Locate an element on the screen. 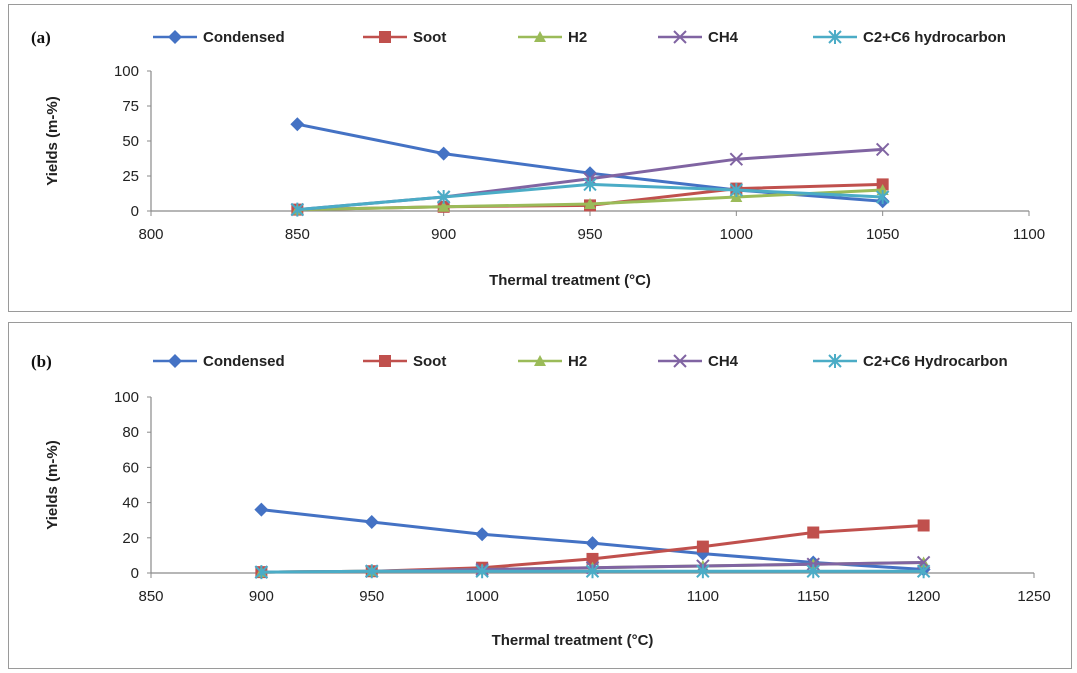 The width and height of the screenshot is (1077, 673). chart-b-legend-item-c2-c6-hydrocarbon: C2+C6 Hydrocarbon is located at coordinates (910, 361).